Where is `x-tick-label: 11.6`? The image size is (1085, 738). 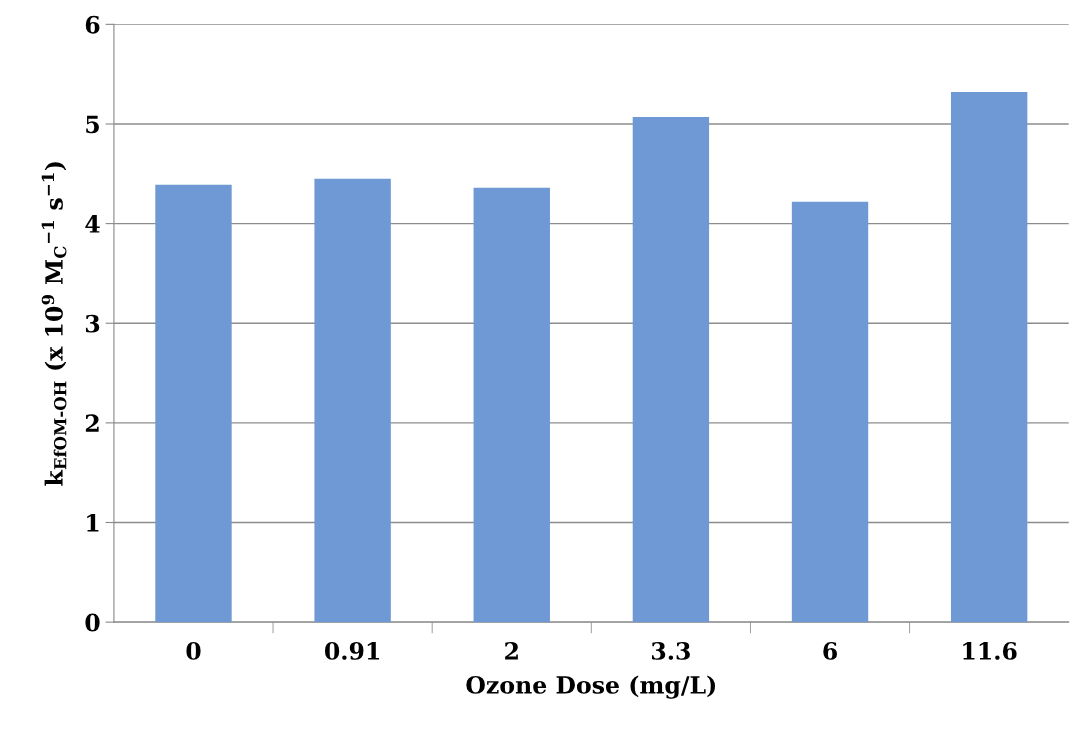
x-tick-label: 11.6 is located at coordinates (990, 651).